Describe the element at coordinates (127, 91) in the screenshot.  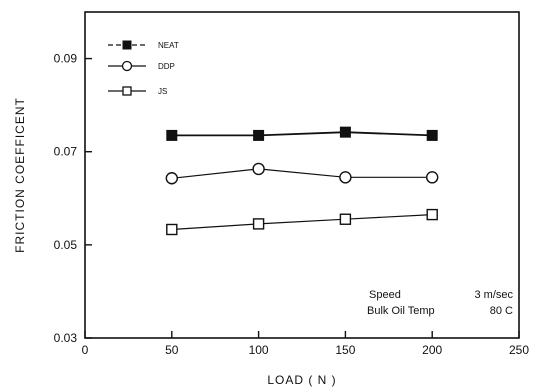
I see `open-square-marker-icon` at that location.